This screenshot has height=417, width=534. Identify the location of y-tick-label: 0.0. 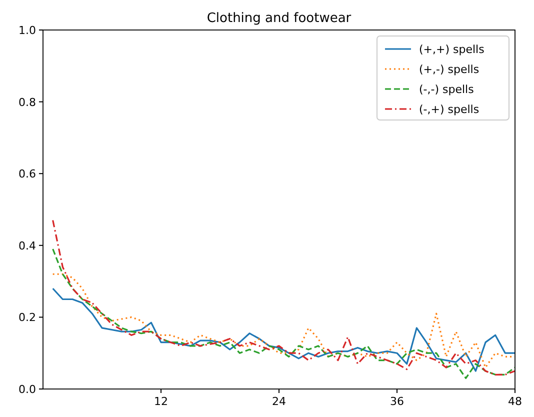
(27, 389).